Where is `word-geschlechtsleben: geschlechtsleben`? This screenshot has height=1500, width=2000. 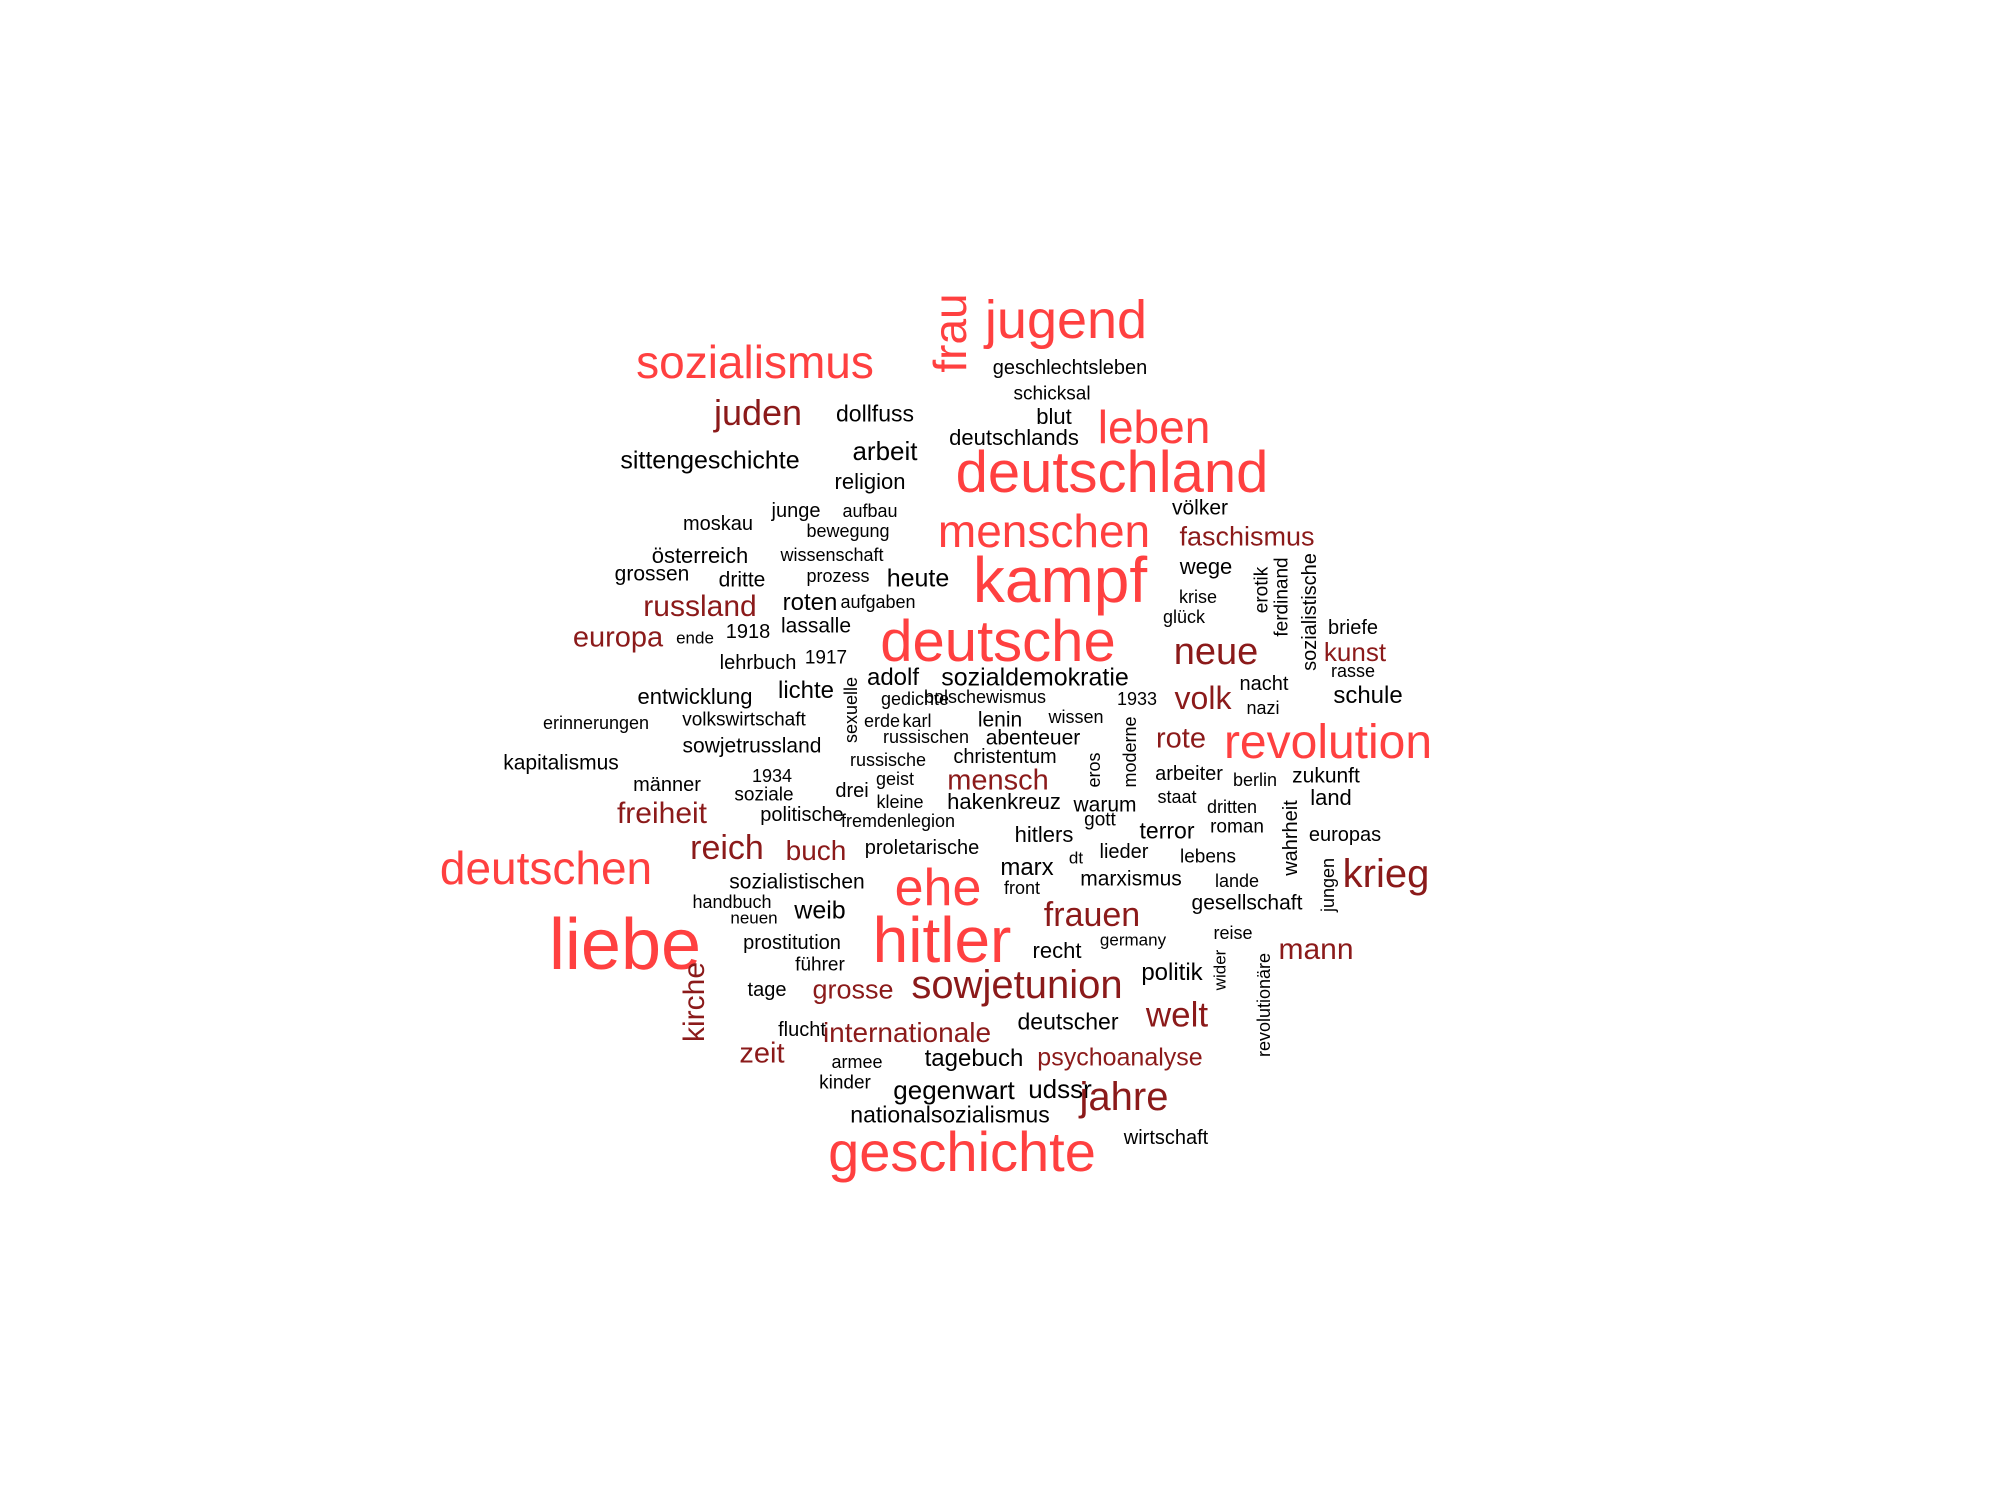 word-geschlechtsleben: geschlechtsleben is located at coordinates (1070, 368).